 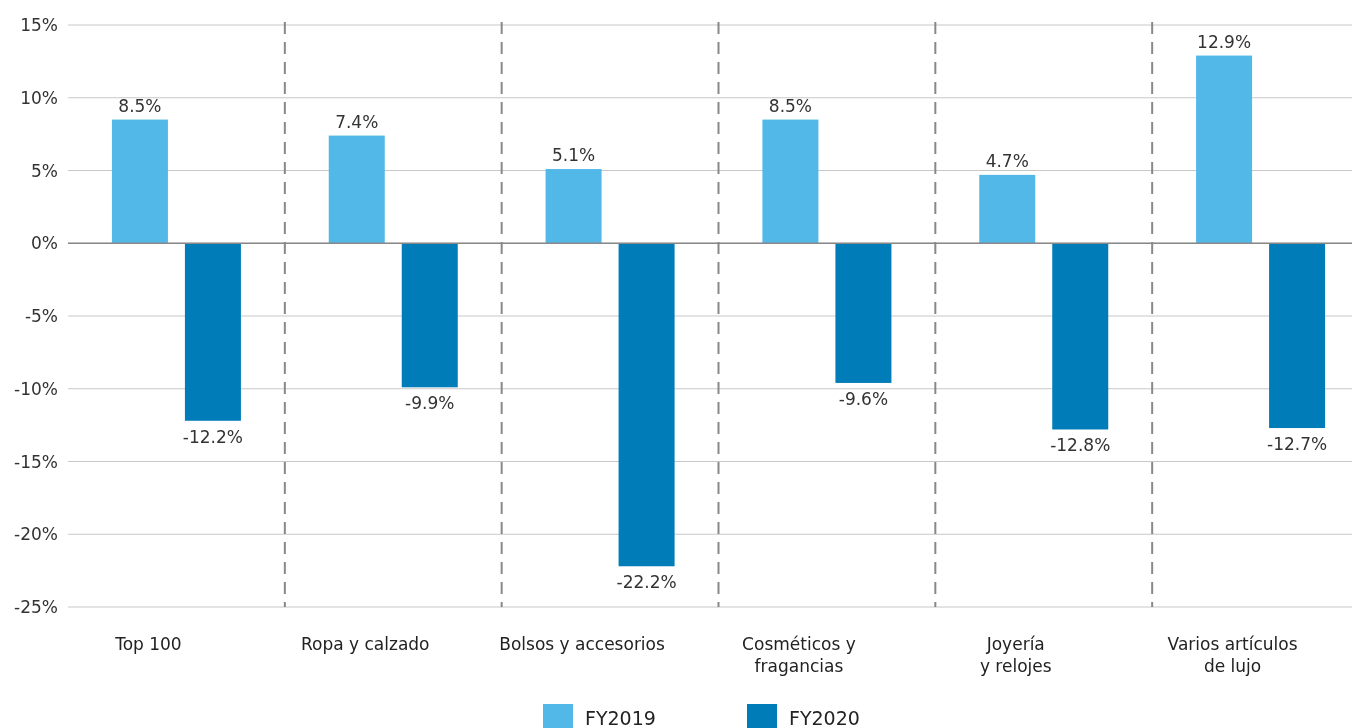 What do you see at coordinates (620, 717) in the screenshot?
I see `legend-label: FY2019` at bounding box center [620, 717].